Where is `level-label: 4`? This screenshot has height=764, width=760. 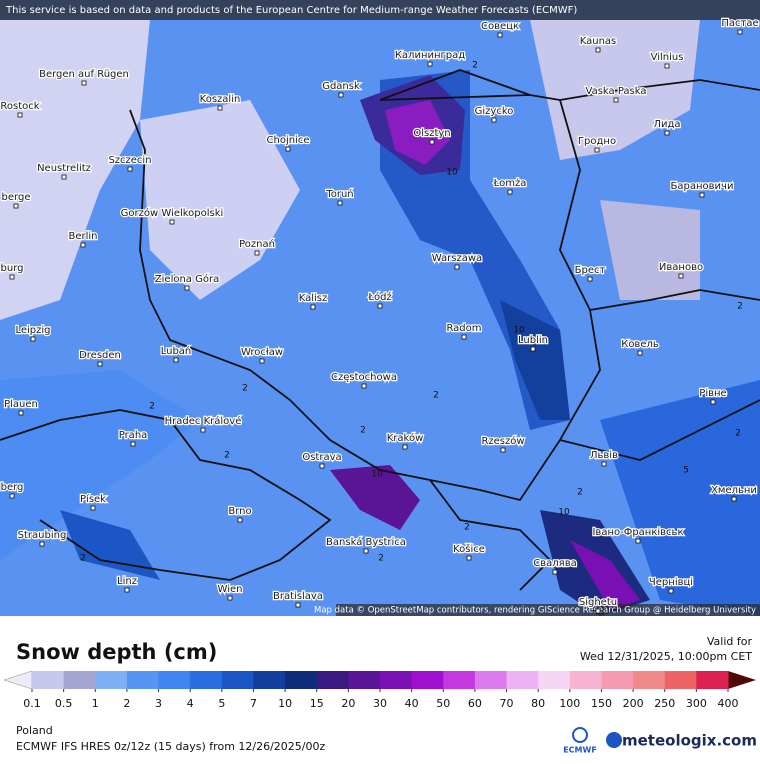
level-label: 4 is located at coordinates (190, 703).